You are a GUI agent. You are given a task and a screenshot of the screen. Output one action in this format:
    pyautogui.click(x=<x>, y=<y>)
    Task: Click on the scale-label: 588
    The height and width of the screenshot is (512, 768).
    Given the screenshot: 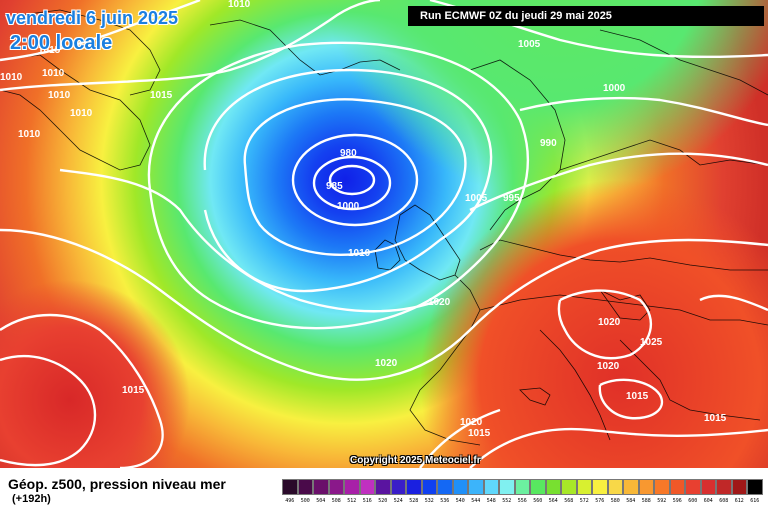 What is the action you would take?
    pyautogui.click(x=646, y=501)
    